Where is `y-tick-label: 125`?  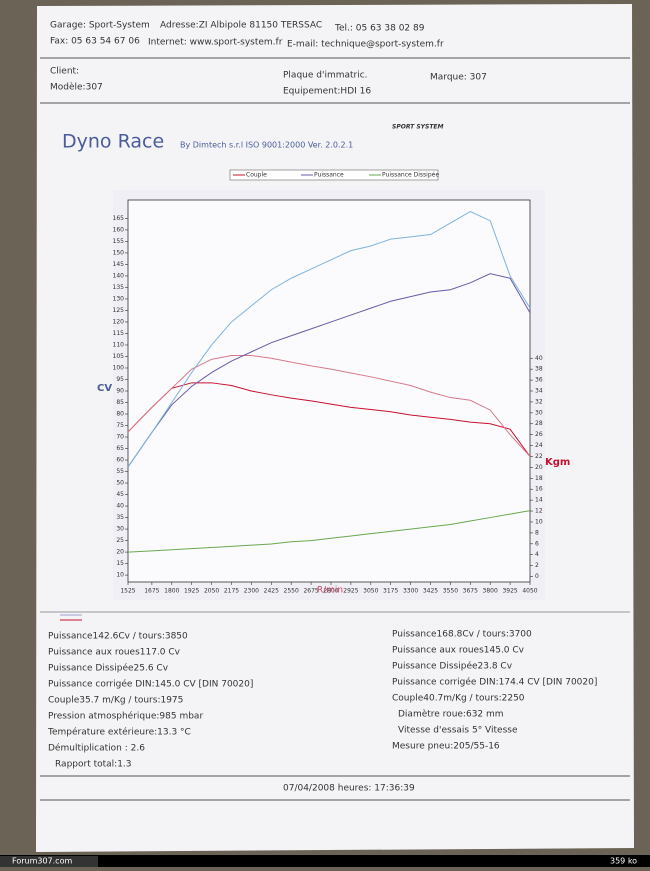
y-tick-label: 125 is located at coordinates (119, 310).